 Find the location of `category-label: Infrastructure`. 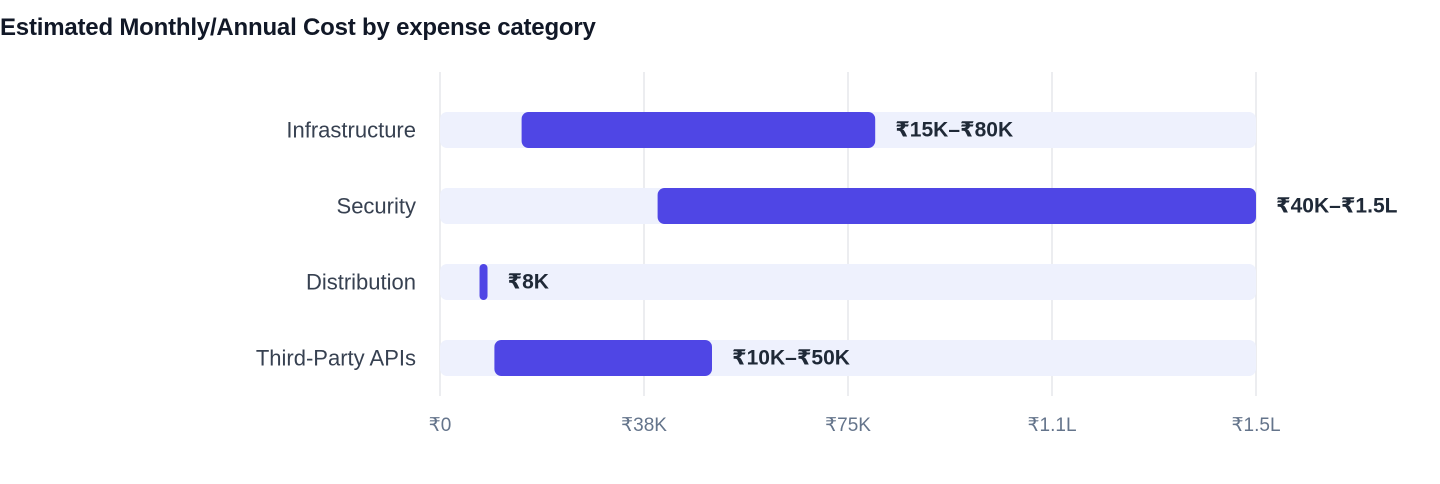

category-label: Infrastructure is located at coordinates (351, 130).